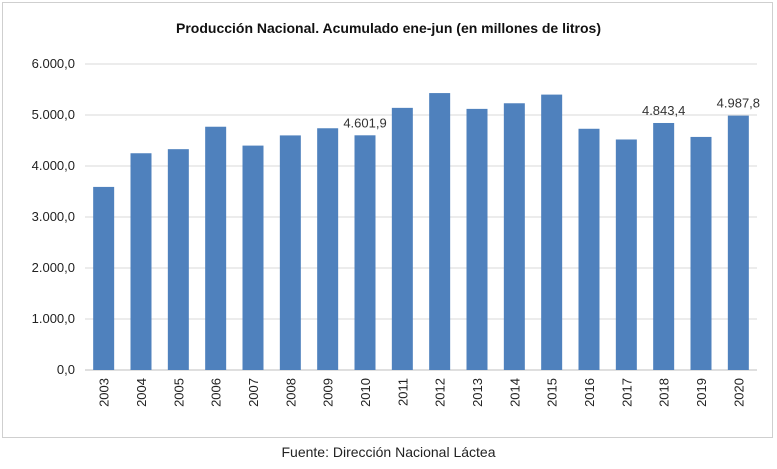 This screenshot has width=777, height=469. Describe the element at coordinates (253, 392) in the screenshot. I see `x-tick-label: 2007` at that location.